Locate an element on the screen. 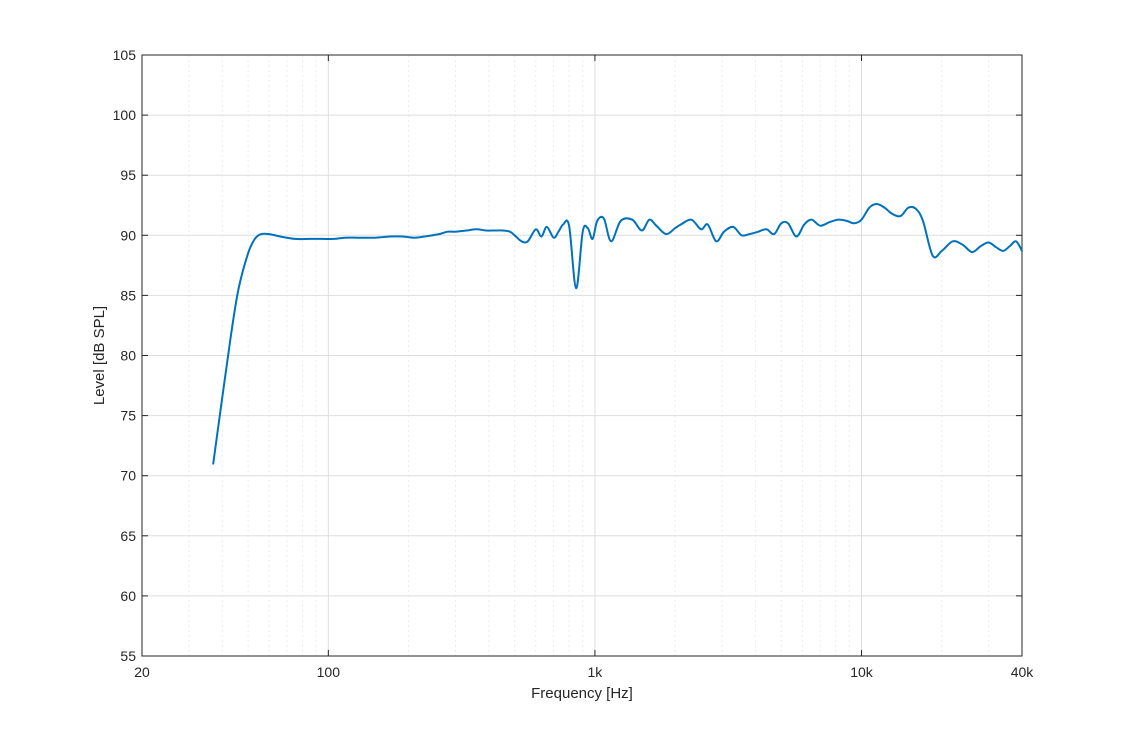 Image resolution: width=1123 pixels, height=733 pixels. y-tick-label: 105 is located at coordinates (125, 55).